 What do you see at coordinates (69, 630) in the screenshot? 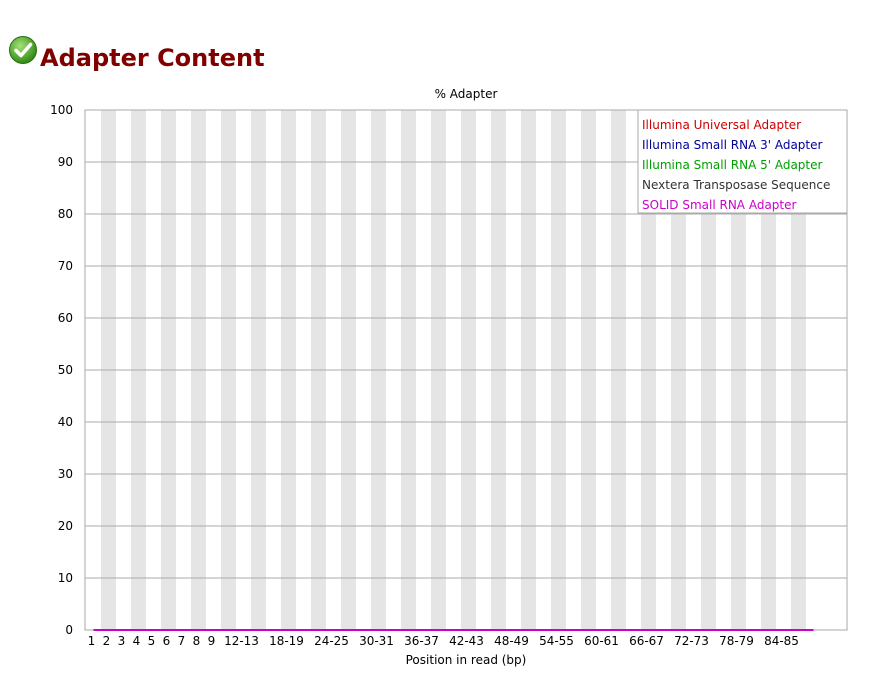
I see `y-tick-label: 0` at bounding box center [69, 630].